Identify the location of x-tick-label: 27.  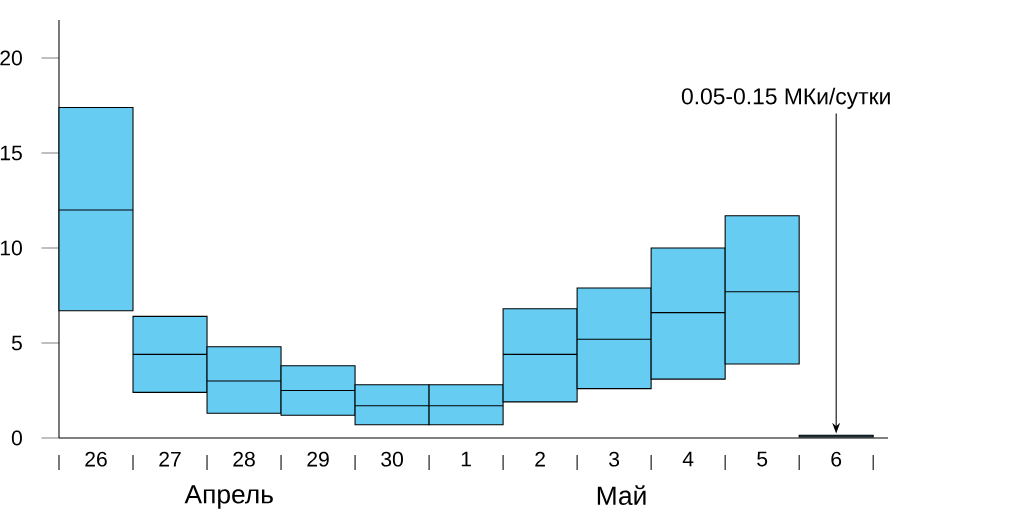
(170, 459).